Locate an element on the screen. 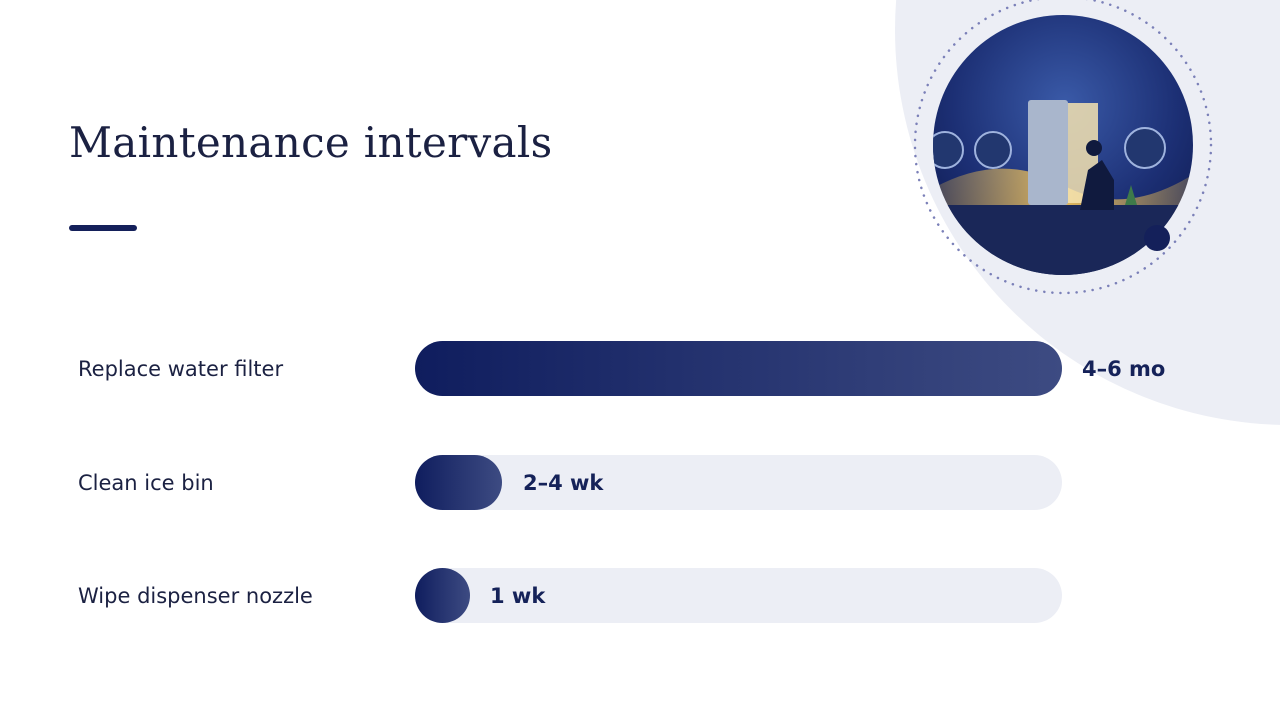 The height and width of the screenshot is (720, 1280). interval-label: 2–4 wk is located at coordinates (563, 483).